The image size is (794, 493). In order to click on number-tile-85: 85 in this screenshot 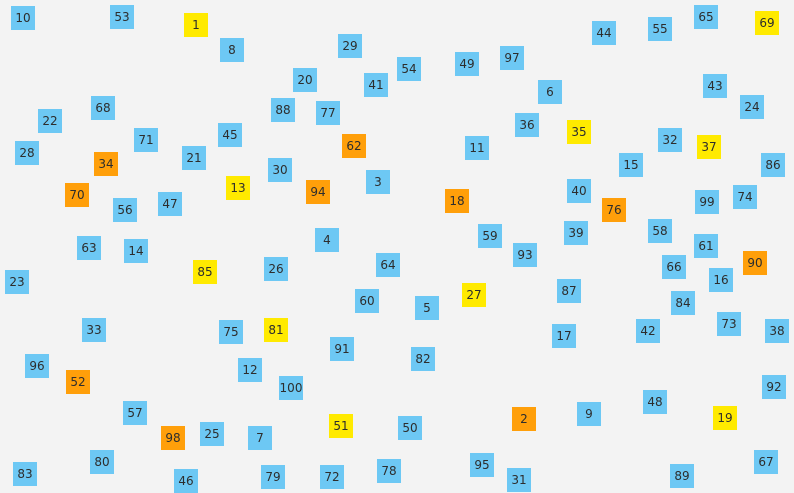, I will do `click(205, 272)`.